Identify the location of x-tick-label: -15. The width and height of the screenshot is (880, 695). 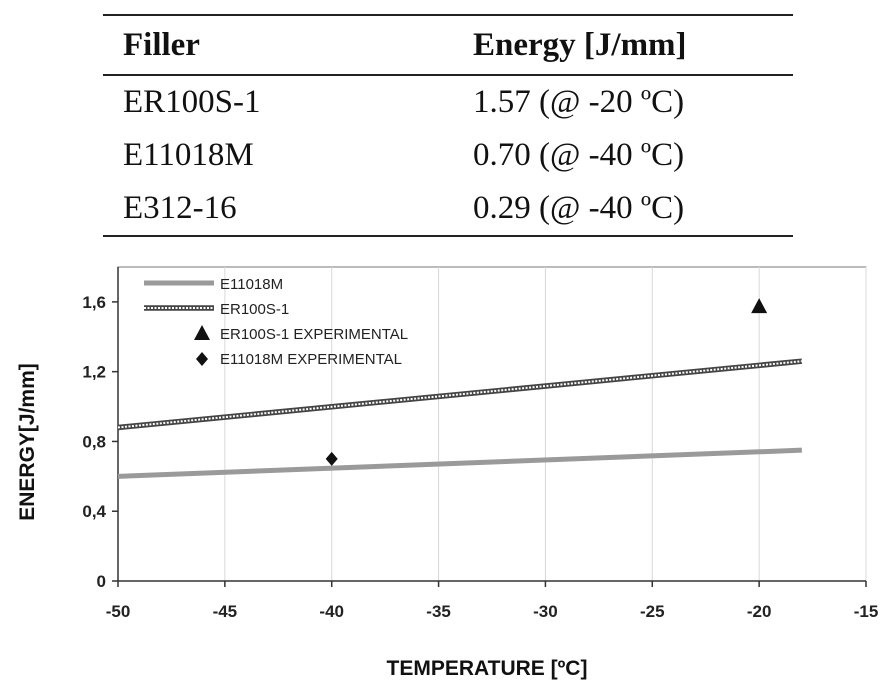
(866, 611).